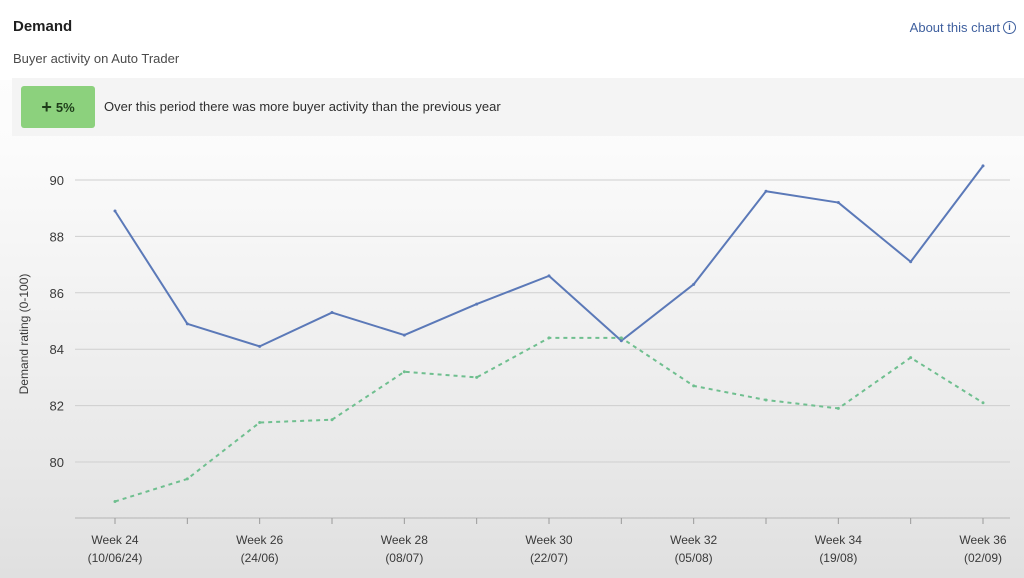 The height and width of the screenshot is (578, 1024). I want to click on x-tick-label: Week 28, so click(404, 540).